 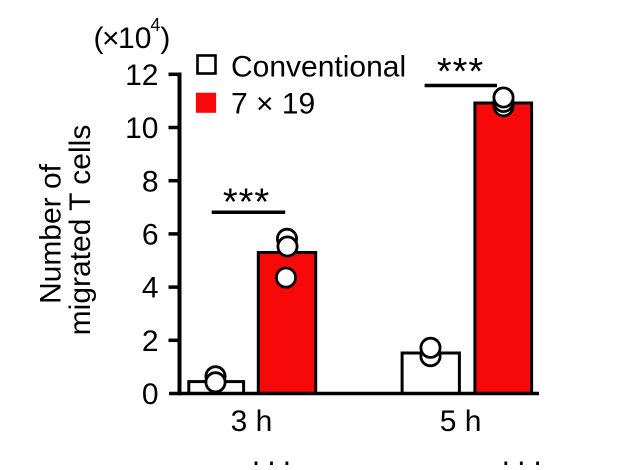 I want to click on svg-text: 2, so click(x=150, y=341).